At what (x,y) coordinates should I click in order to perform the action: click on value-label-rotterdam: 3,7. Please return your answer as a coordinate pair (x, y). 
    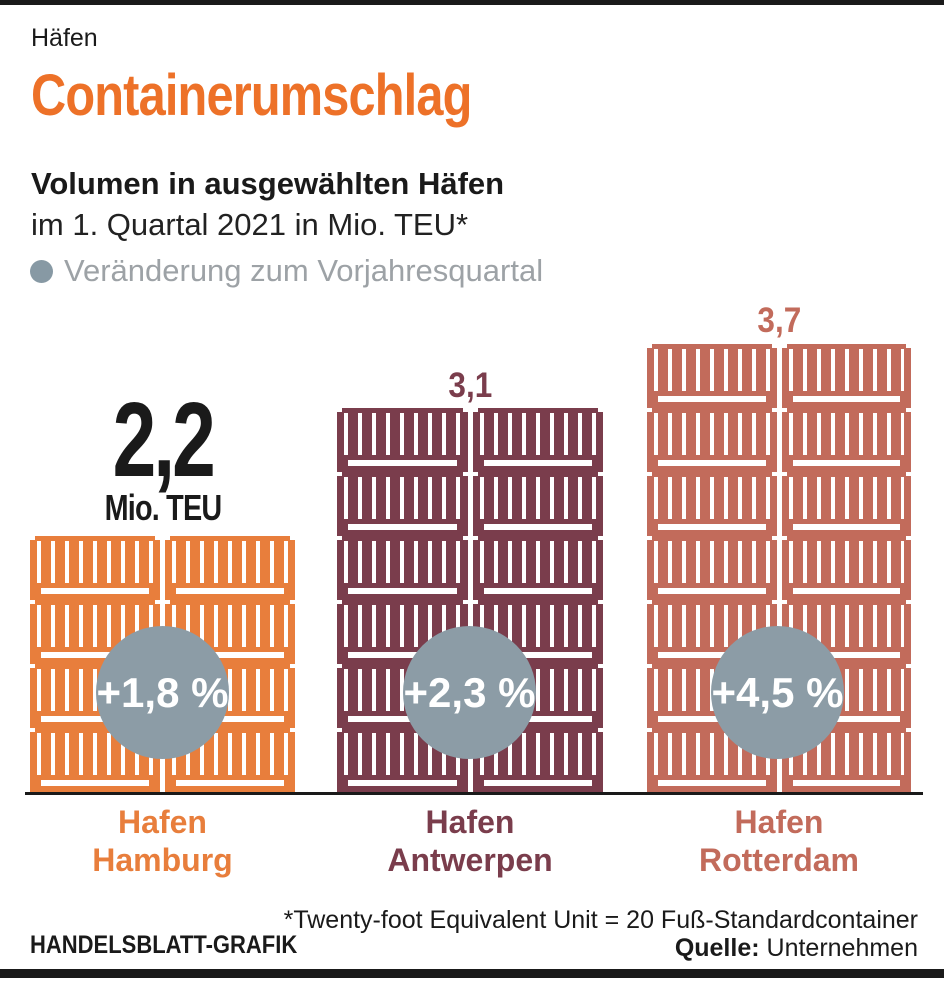
    Looking at the image, I should click on (779, 320).